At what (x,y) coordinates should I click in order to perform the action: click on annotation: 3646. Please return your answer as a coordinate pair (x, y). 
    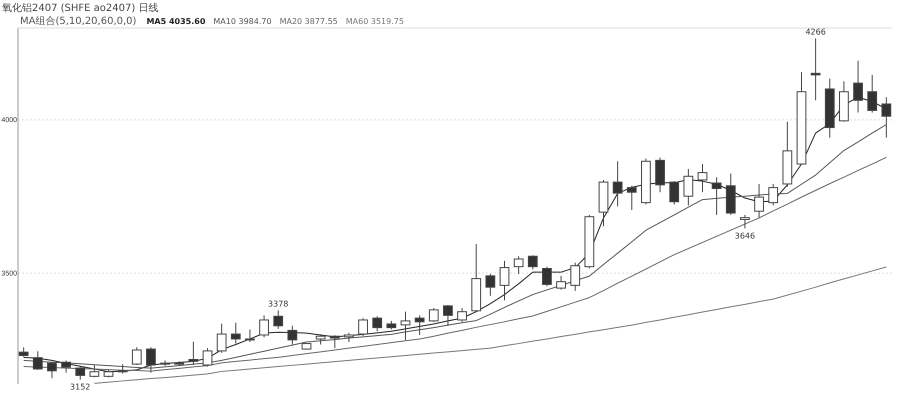
    Looking at the image, I should click on (745, 235).